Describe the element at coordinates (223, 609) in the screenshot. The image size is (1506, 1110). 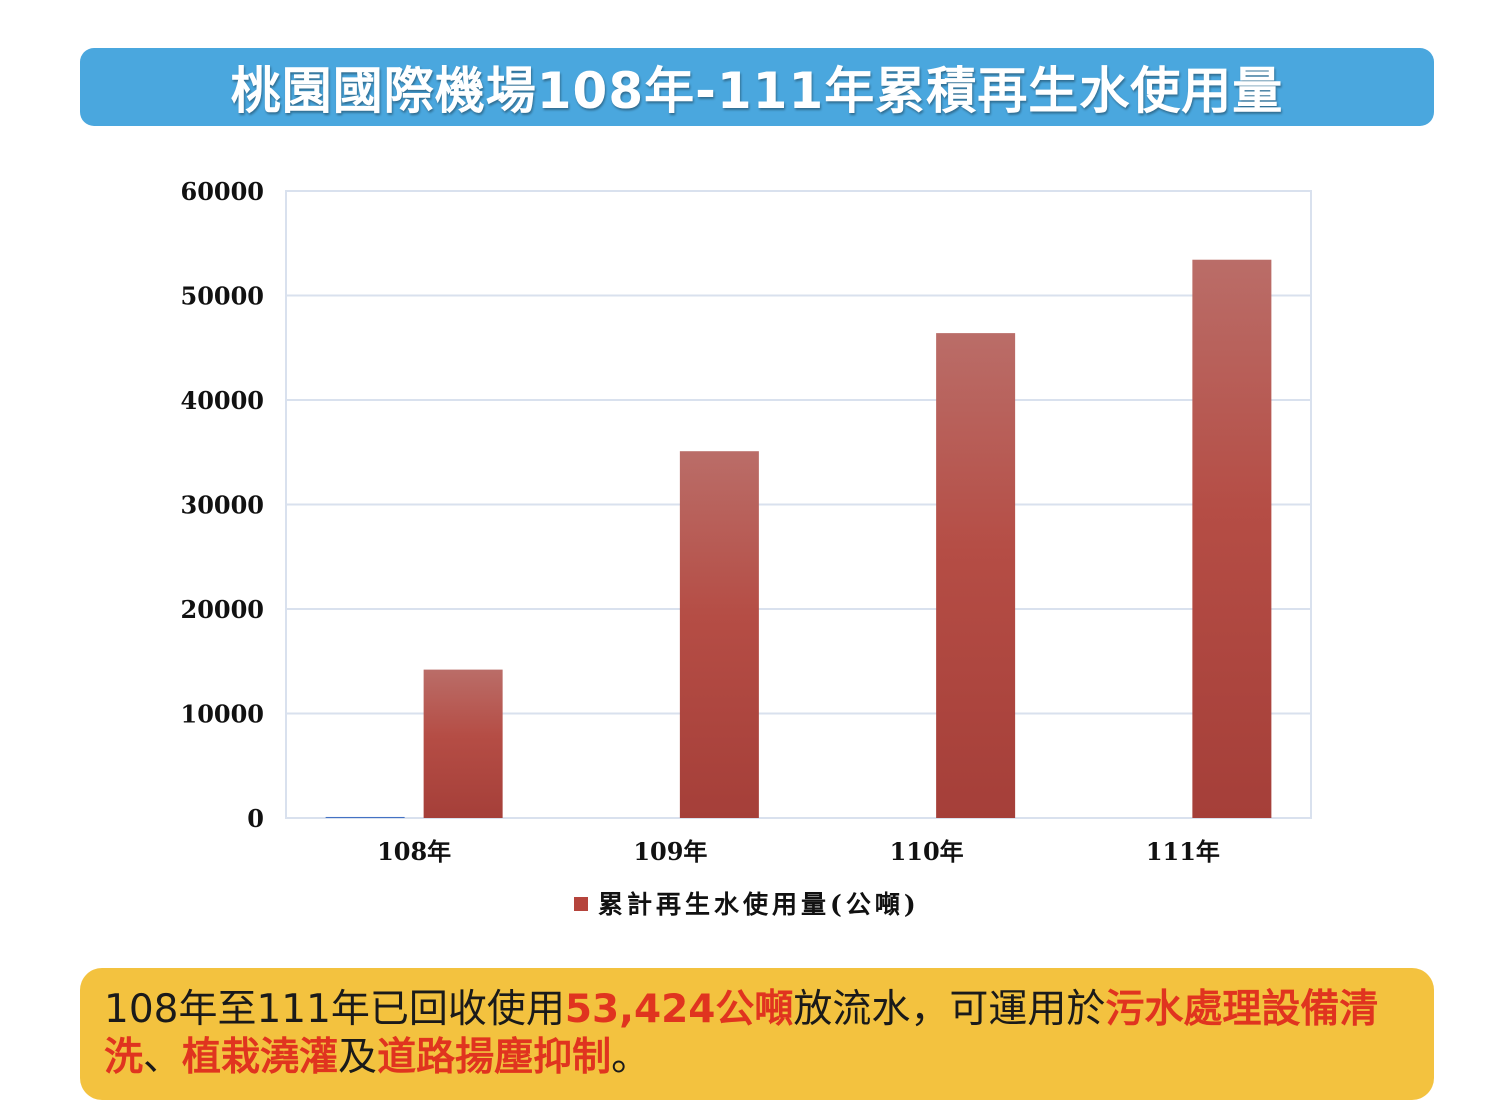
I see `y-tick-label: 20000` at that location.